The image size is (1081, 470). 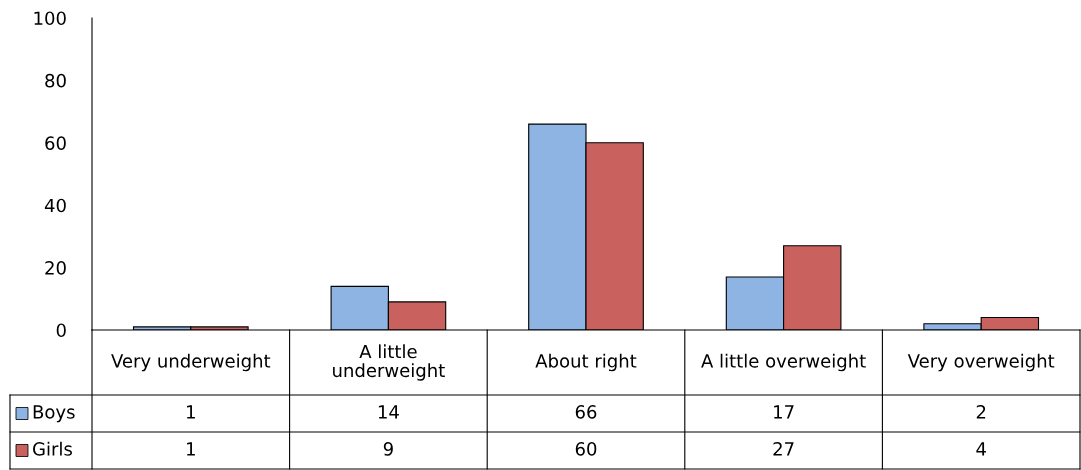 What do you see at coordinates (50, 18) in the screenshot?
I see `y-tick-label: 100` at bounding box center [50, 18].